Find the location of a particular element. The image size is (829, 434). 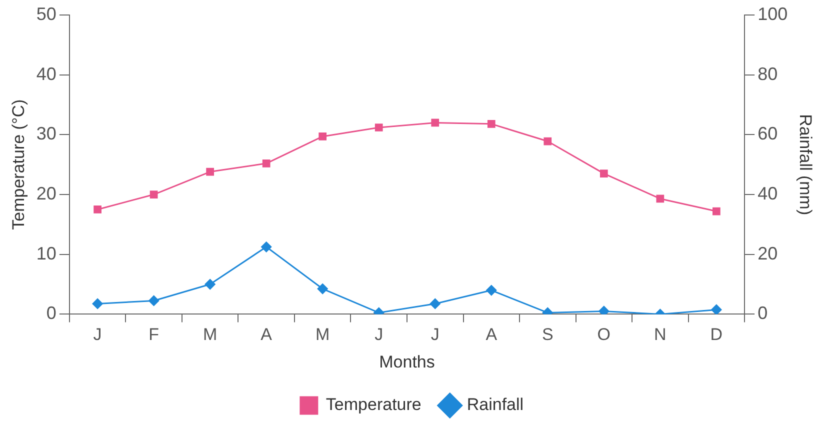

y-axis-title: Temperature (°C) is located at coordinates (18, 164).